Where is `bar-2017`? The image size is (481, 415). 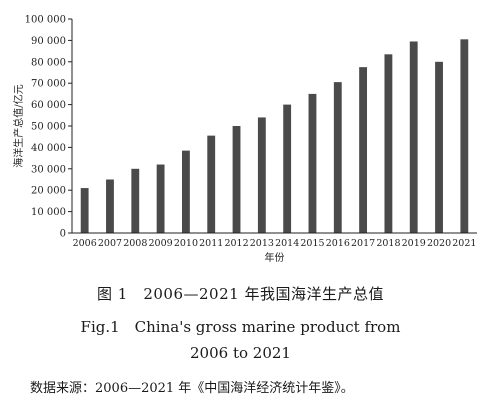
bar-2017 is located at coordinates (363, 150).